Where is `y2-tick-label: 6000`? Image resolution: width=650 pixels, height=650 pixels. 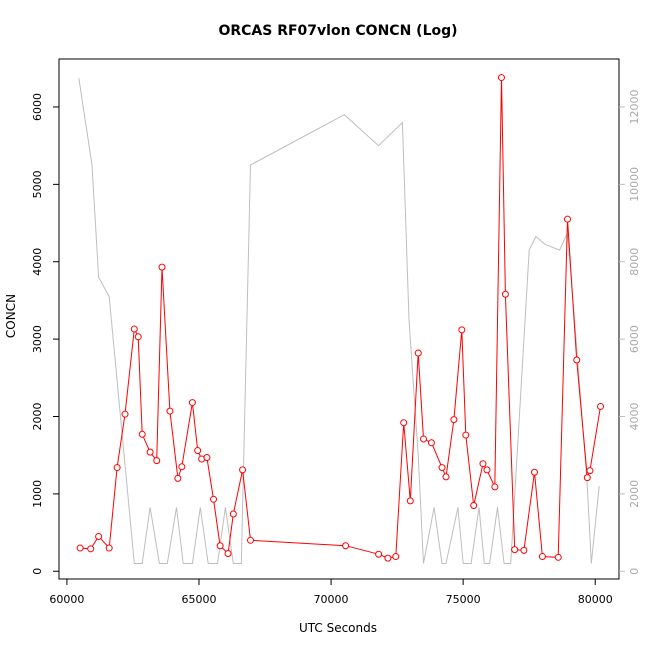 y2-tick-label: 6000 is located at coordinates (634, 339).